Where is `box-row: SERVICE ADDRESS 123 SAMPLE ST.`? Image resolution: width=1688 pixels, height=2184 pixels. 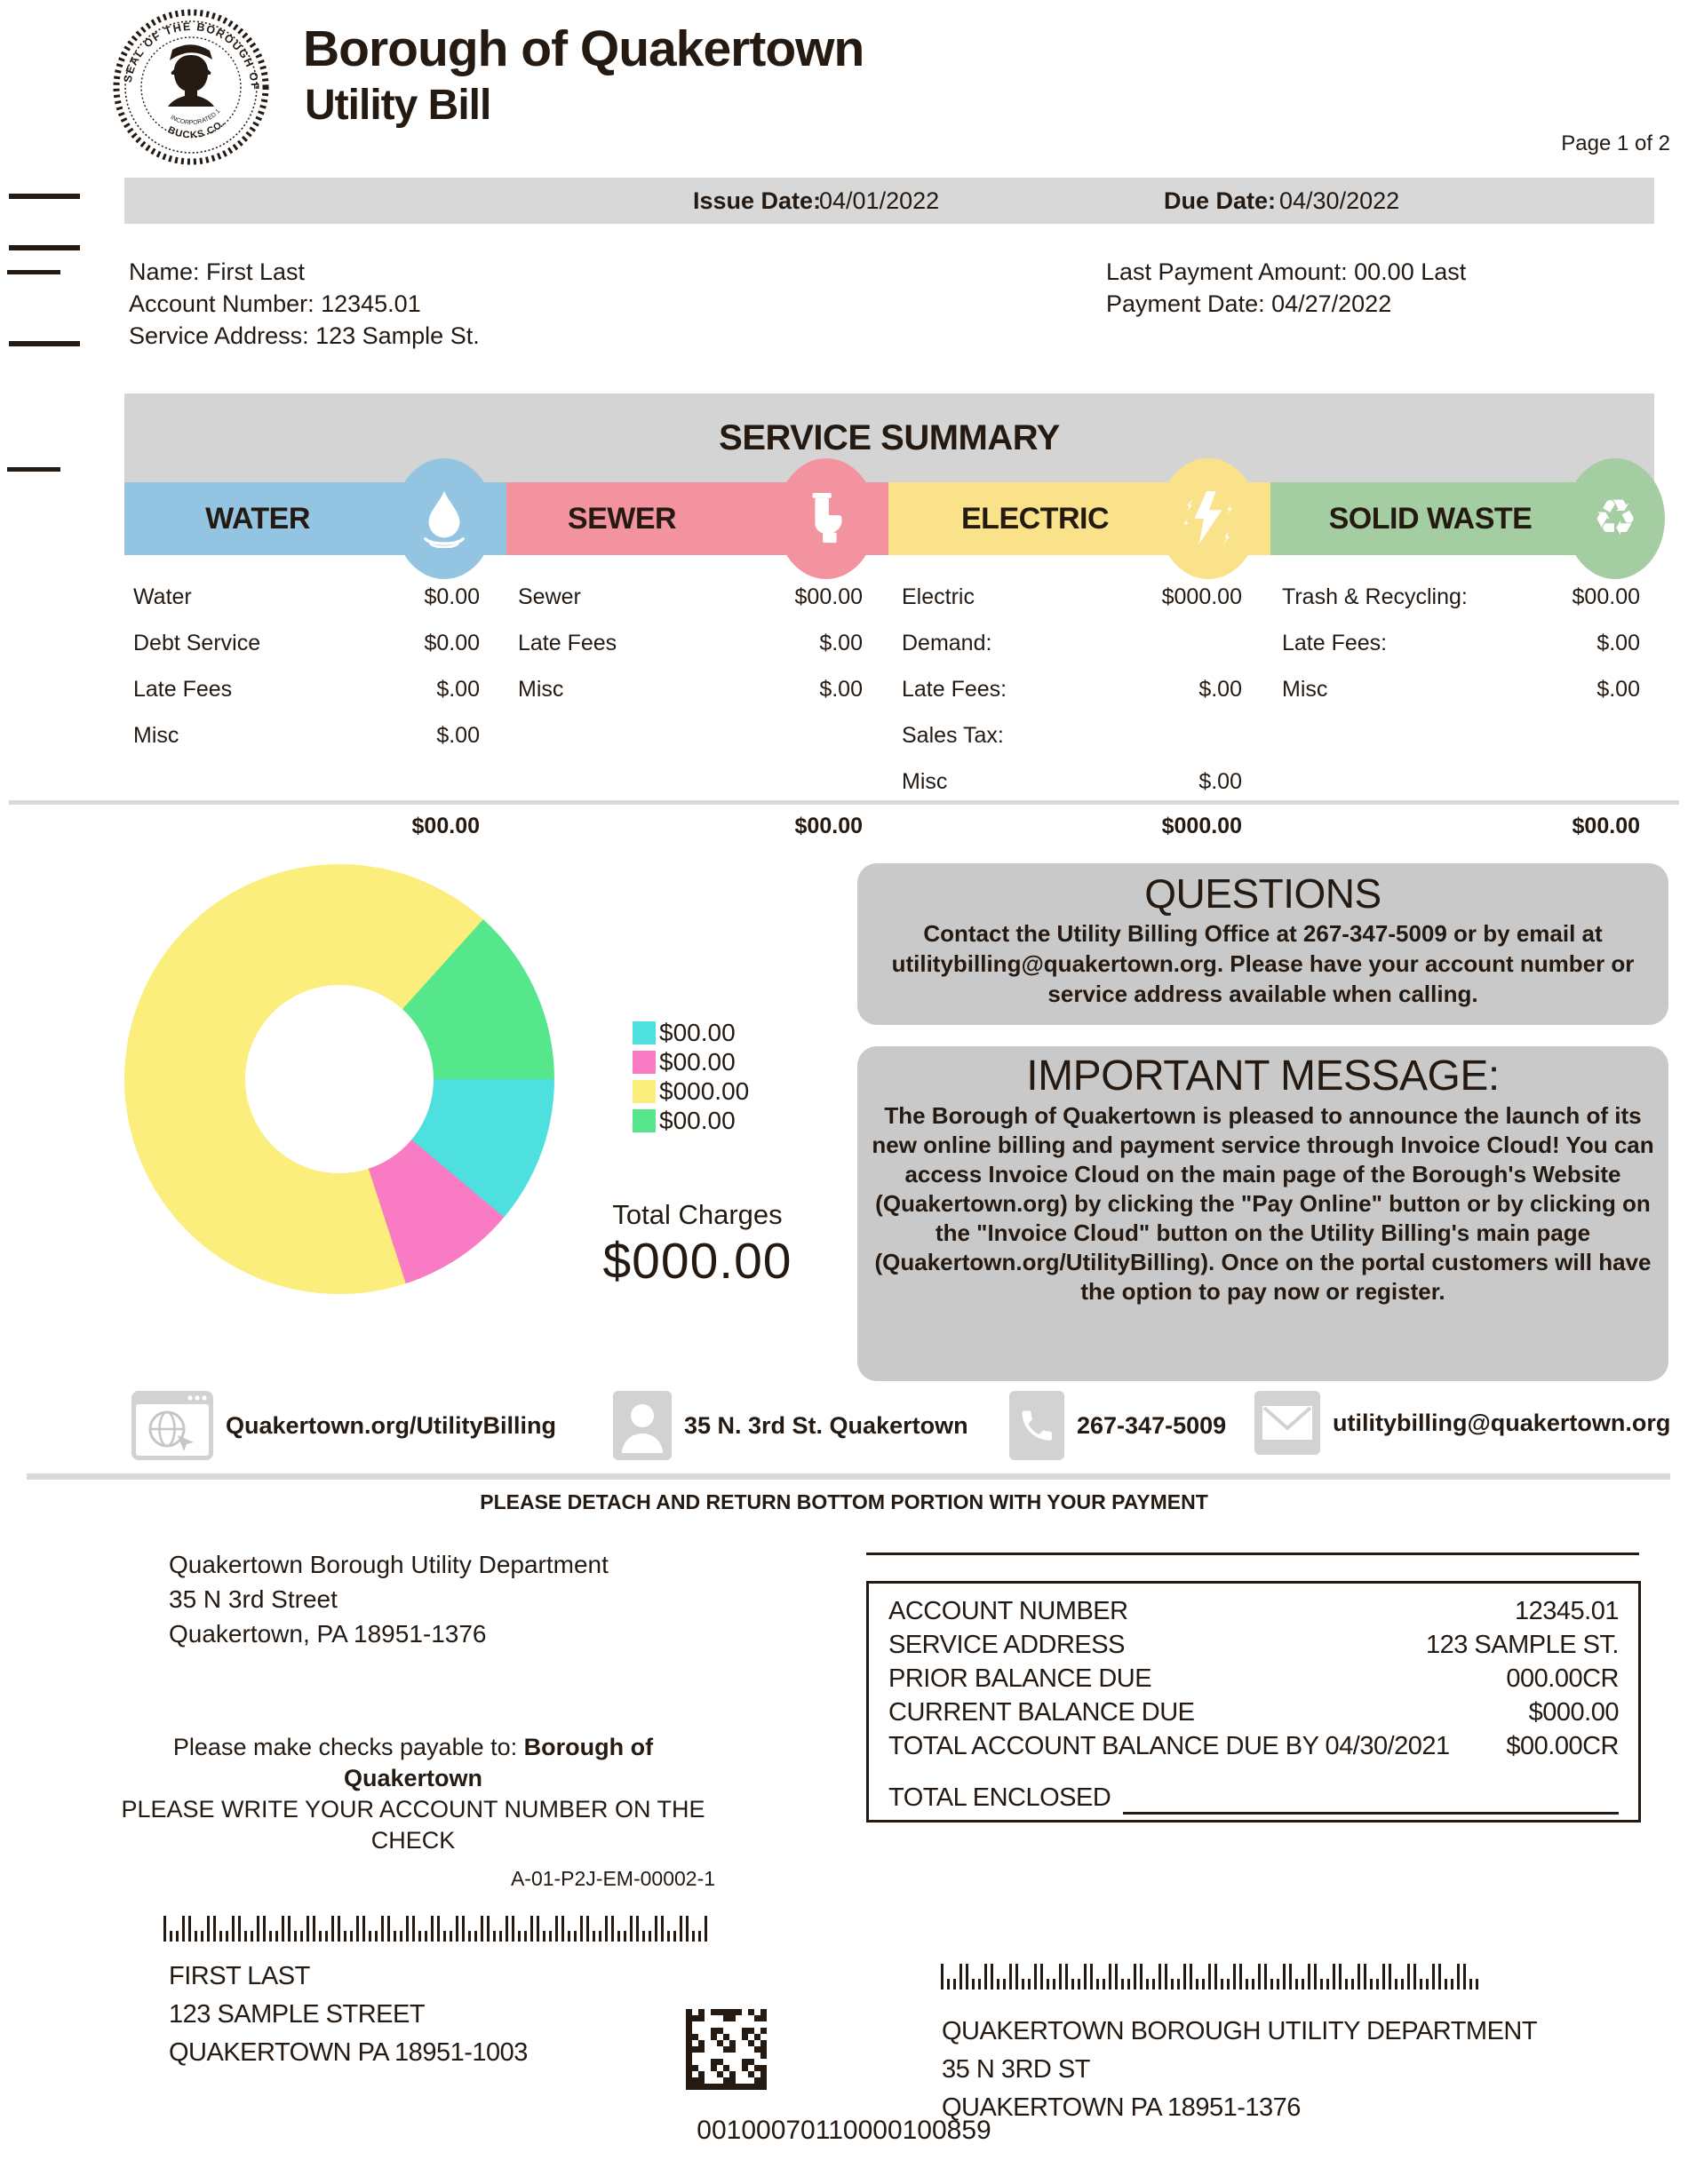 box-row: SERVICE ADDRESS 123 SAMPLE ST. is located at coordinates (1254, 1645).